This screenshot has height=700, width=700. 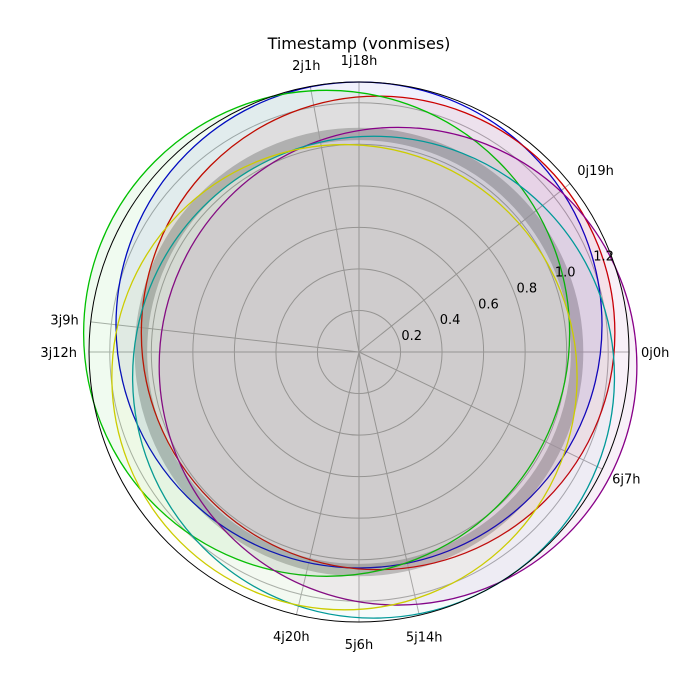 What do you see at coordinates (359, 645) in the screenshot?
I see `theta-tick-label: 5j6h` at bounding box center [359, 645].